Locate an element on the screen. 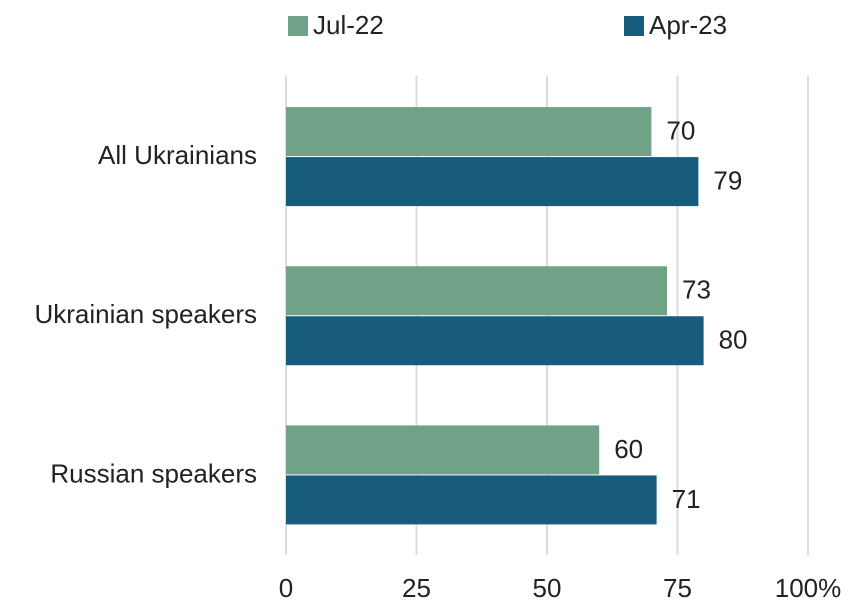 The image size is (858, 605). value-label: 70 is located at coordinates (680, 130).